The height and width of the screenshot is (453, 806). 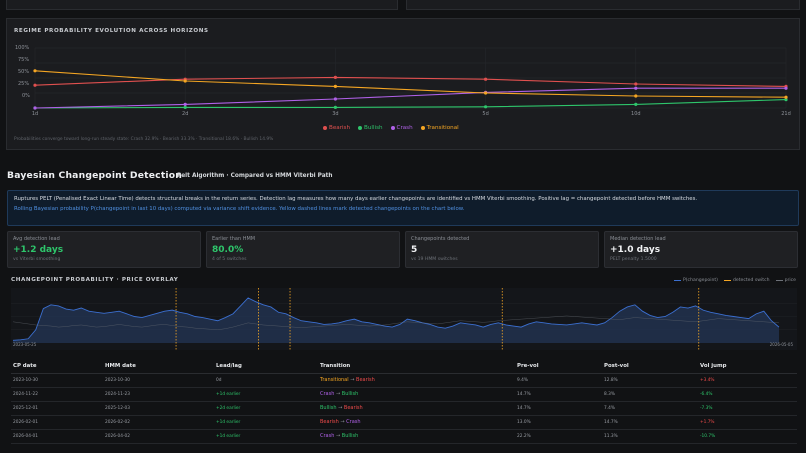 What do you see at coordinates (650, 408) in the screenshot?
I see `post-vol-cell: 7.4%` at bounding box center [650, 408].